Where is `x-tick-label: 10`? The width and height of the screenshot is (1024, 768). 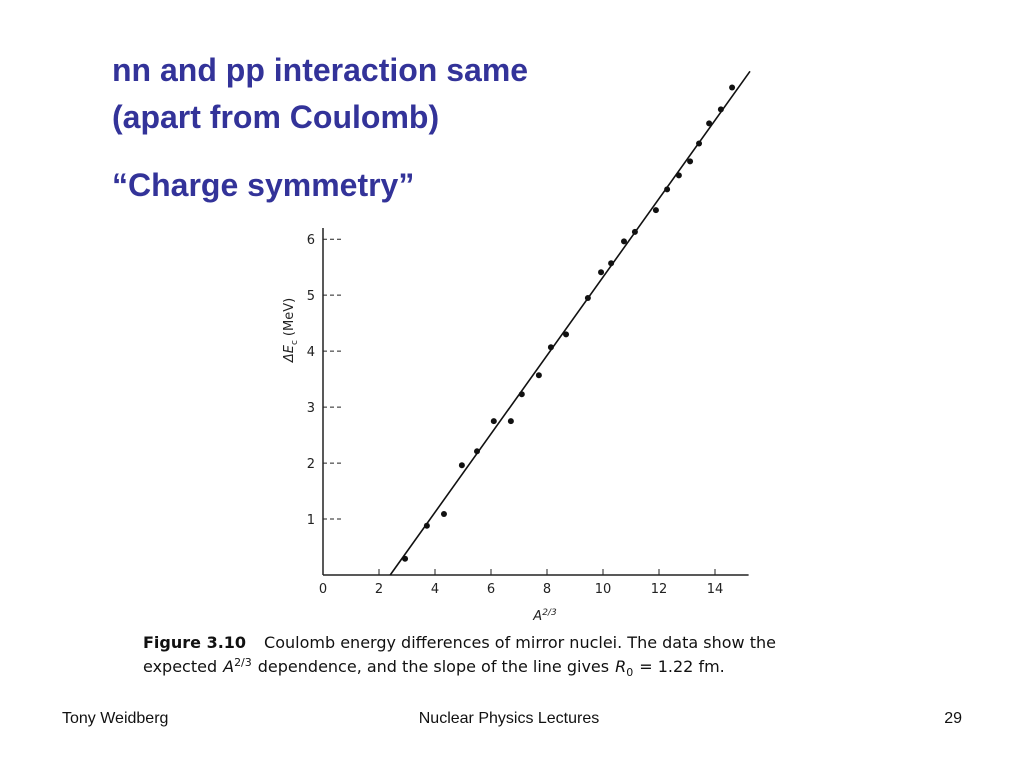
x-tick-label: 10 is located at coordinates (603, 589).